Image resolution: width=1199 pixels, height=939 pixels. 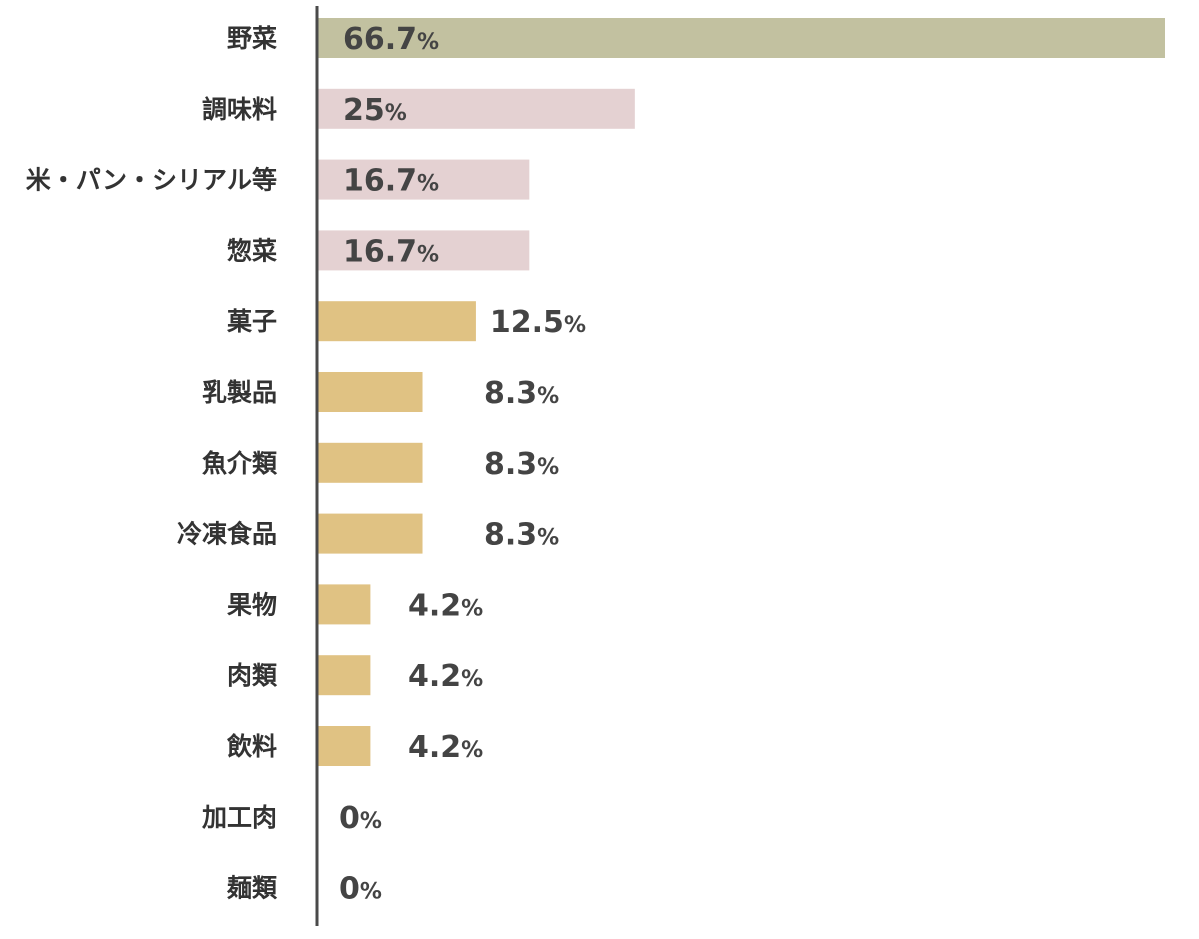 I want to click on category-label: 魚介類, so click(x=240, y=463).